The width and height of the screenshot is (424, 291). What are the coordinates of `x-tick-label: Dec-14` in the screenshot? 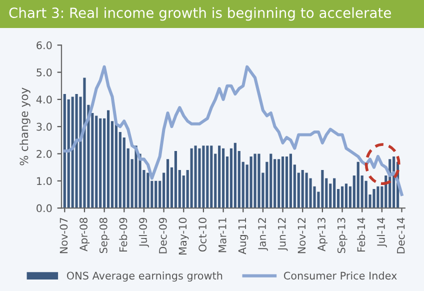 It's located at (401, 236).